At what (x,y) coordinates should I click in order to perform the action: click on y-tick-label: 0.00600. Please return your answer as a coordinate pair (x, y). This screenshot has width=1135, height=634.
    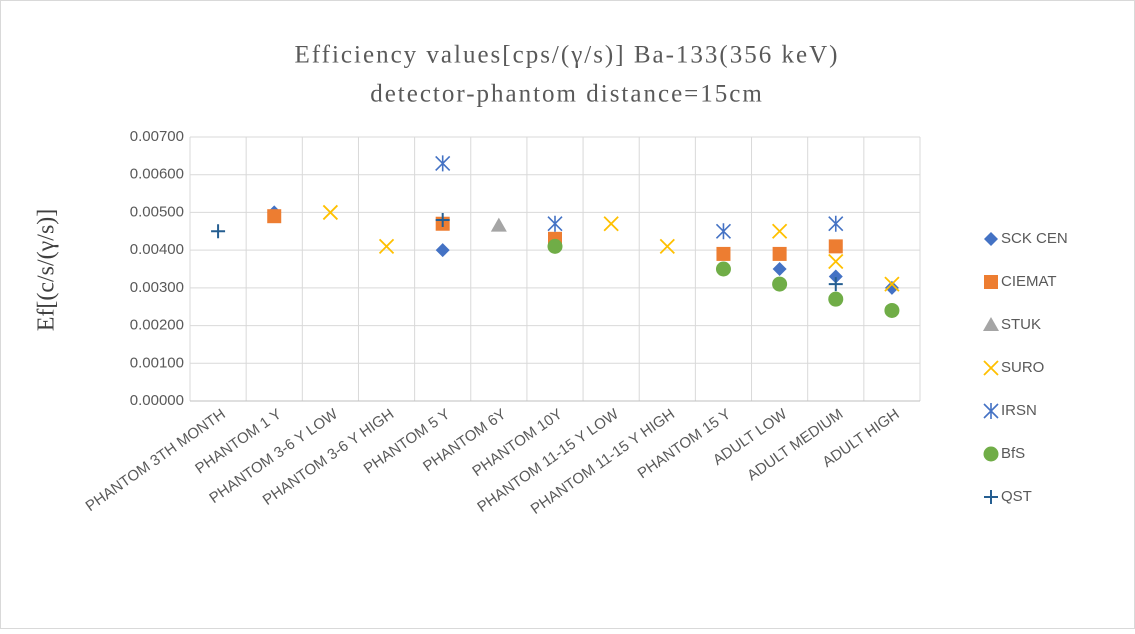
    Looking at the image, I should click on (157, 174).